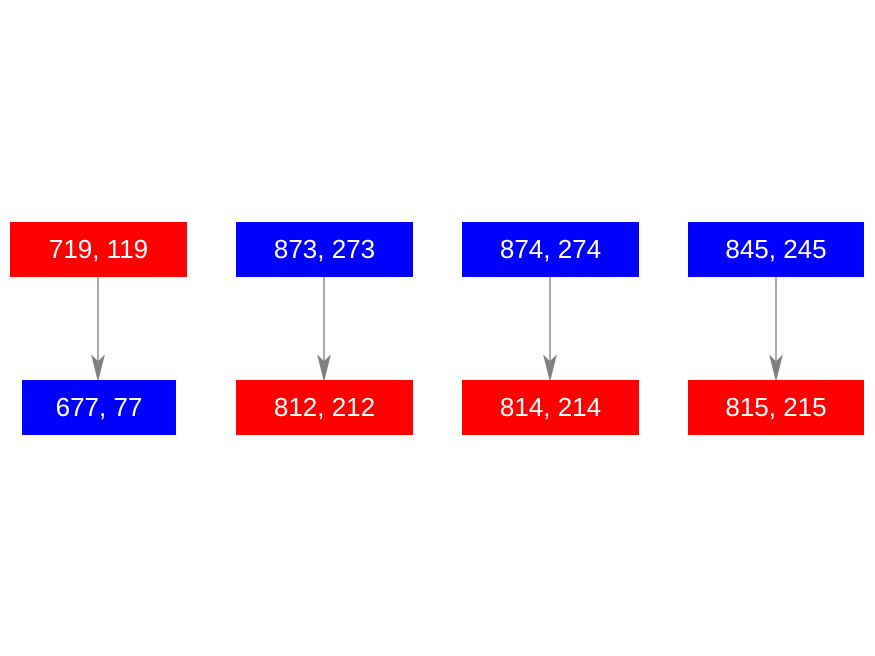 This screenshot has height=656, width=875. Describe the element at coordinates (776, 407) in the screenshot. I see `node-child-4: 815, 215` at that location.